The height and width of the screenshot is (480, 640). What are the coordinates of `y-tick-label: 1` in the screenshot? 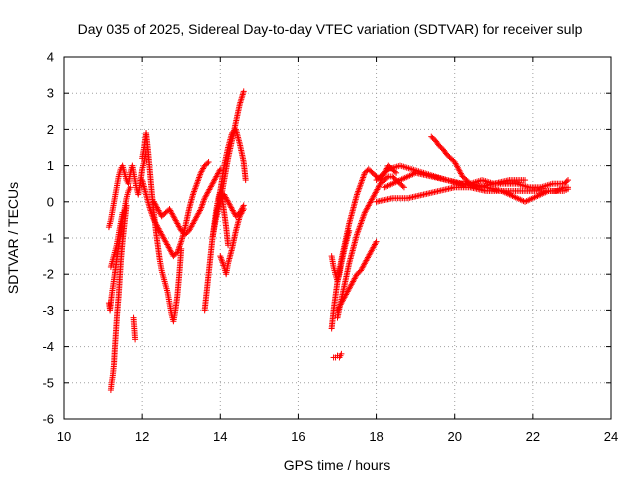 It's located at (50, 165).